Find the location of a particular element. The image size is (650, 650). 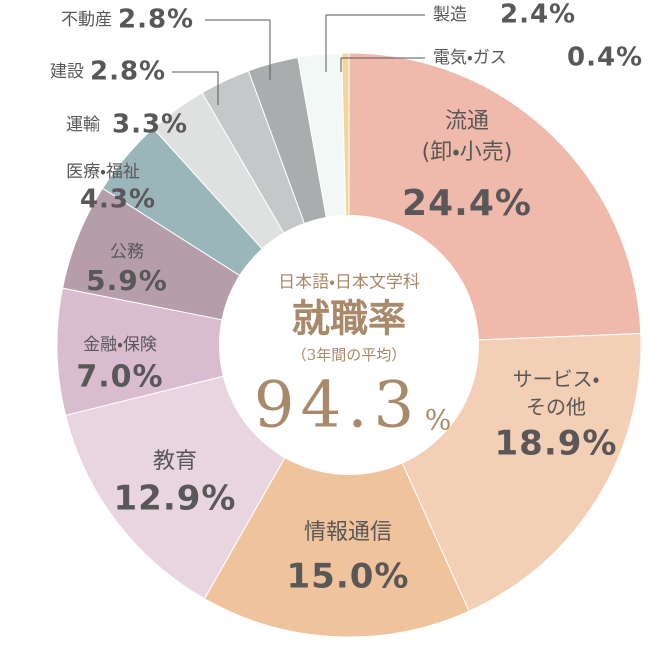

value-label: 4.3% is located at coordinates (118, 200).